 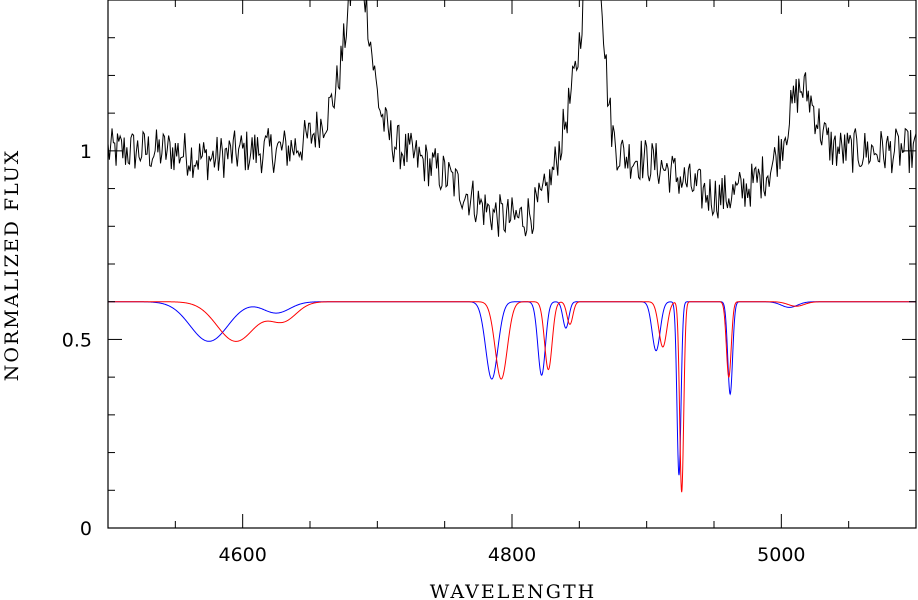 I want to click on y-tick-label: 1, so click(x=86, y=152).